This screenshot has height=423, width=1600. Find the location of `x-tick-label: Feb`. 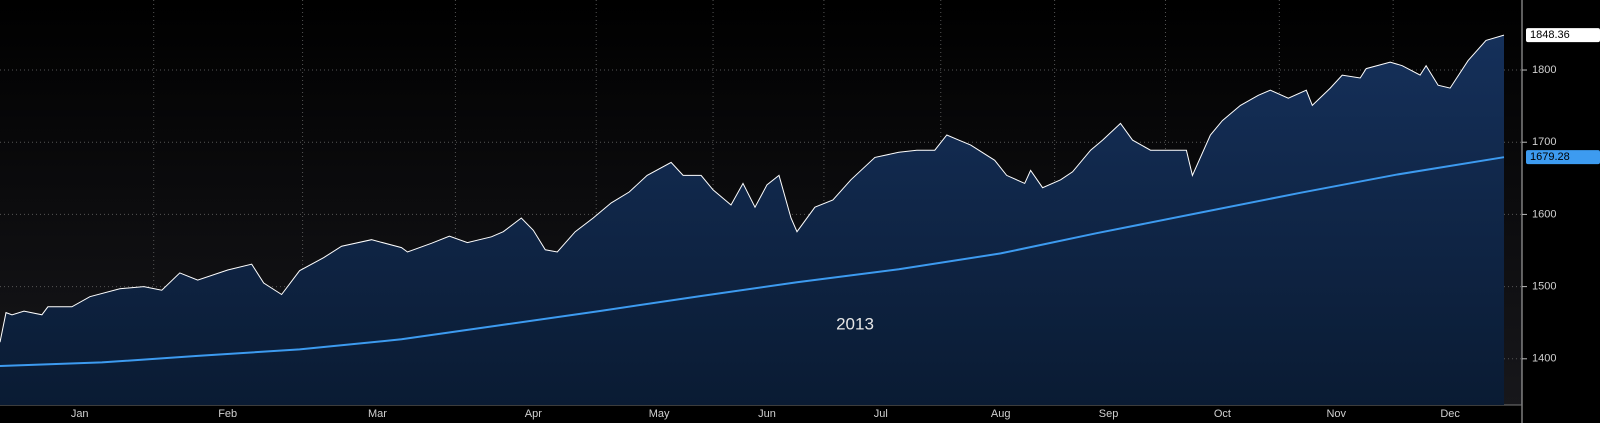

x-tick-label: Feb is located at coordinates (227, 414).